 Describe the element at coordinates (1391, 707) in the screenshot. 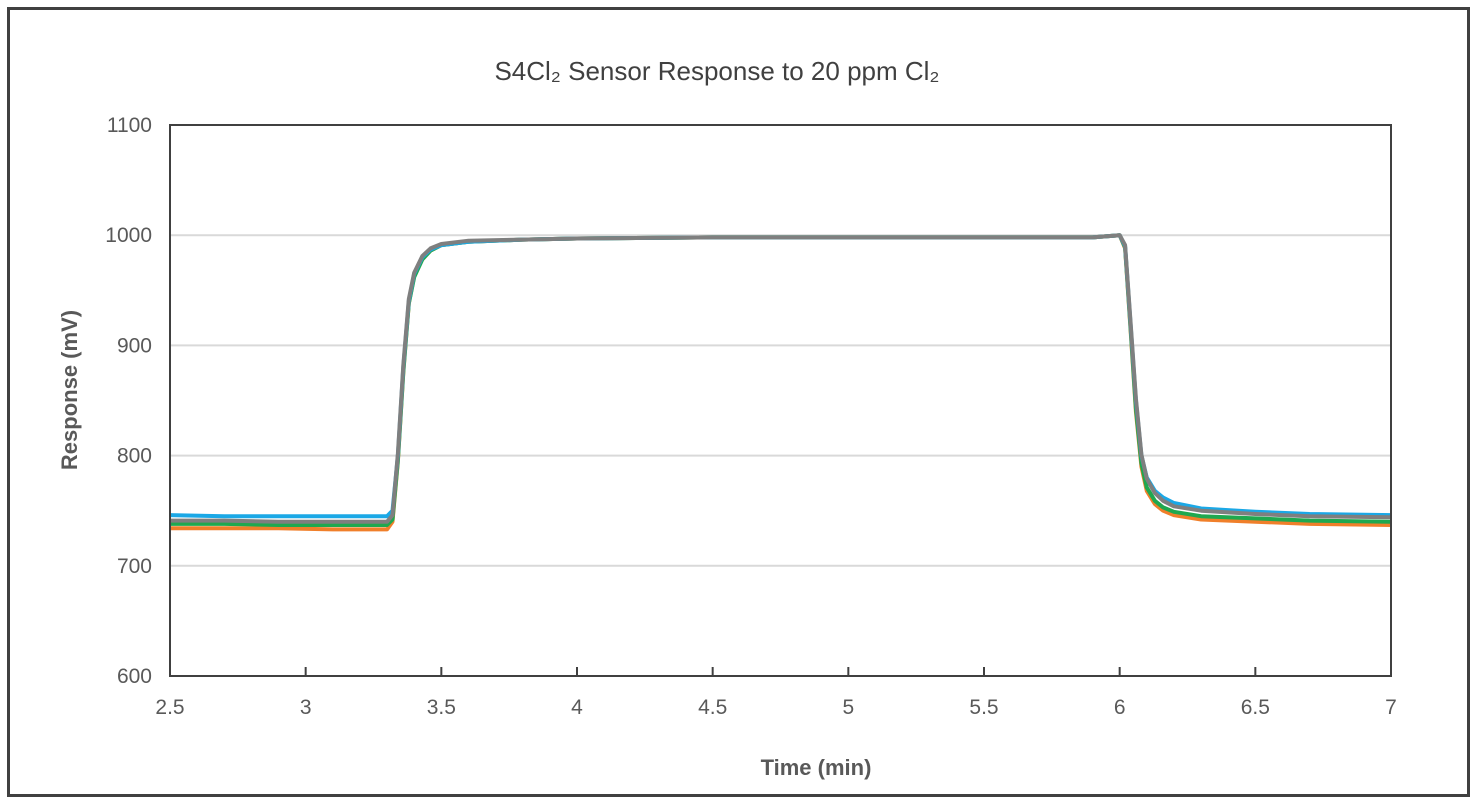

I see `x-tick-label: 7` at that location.